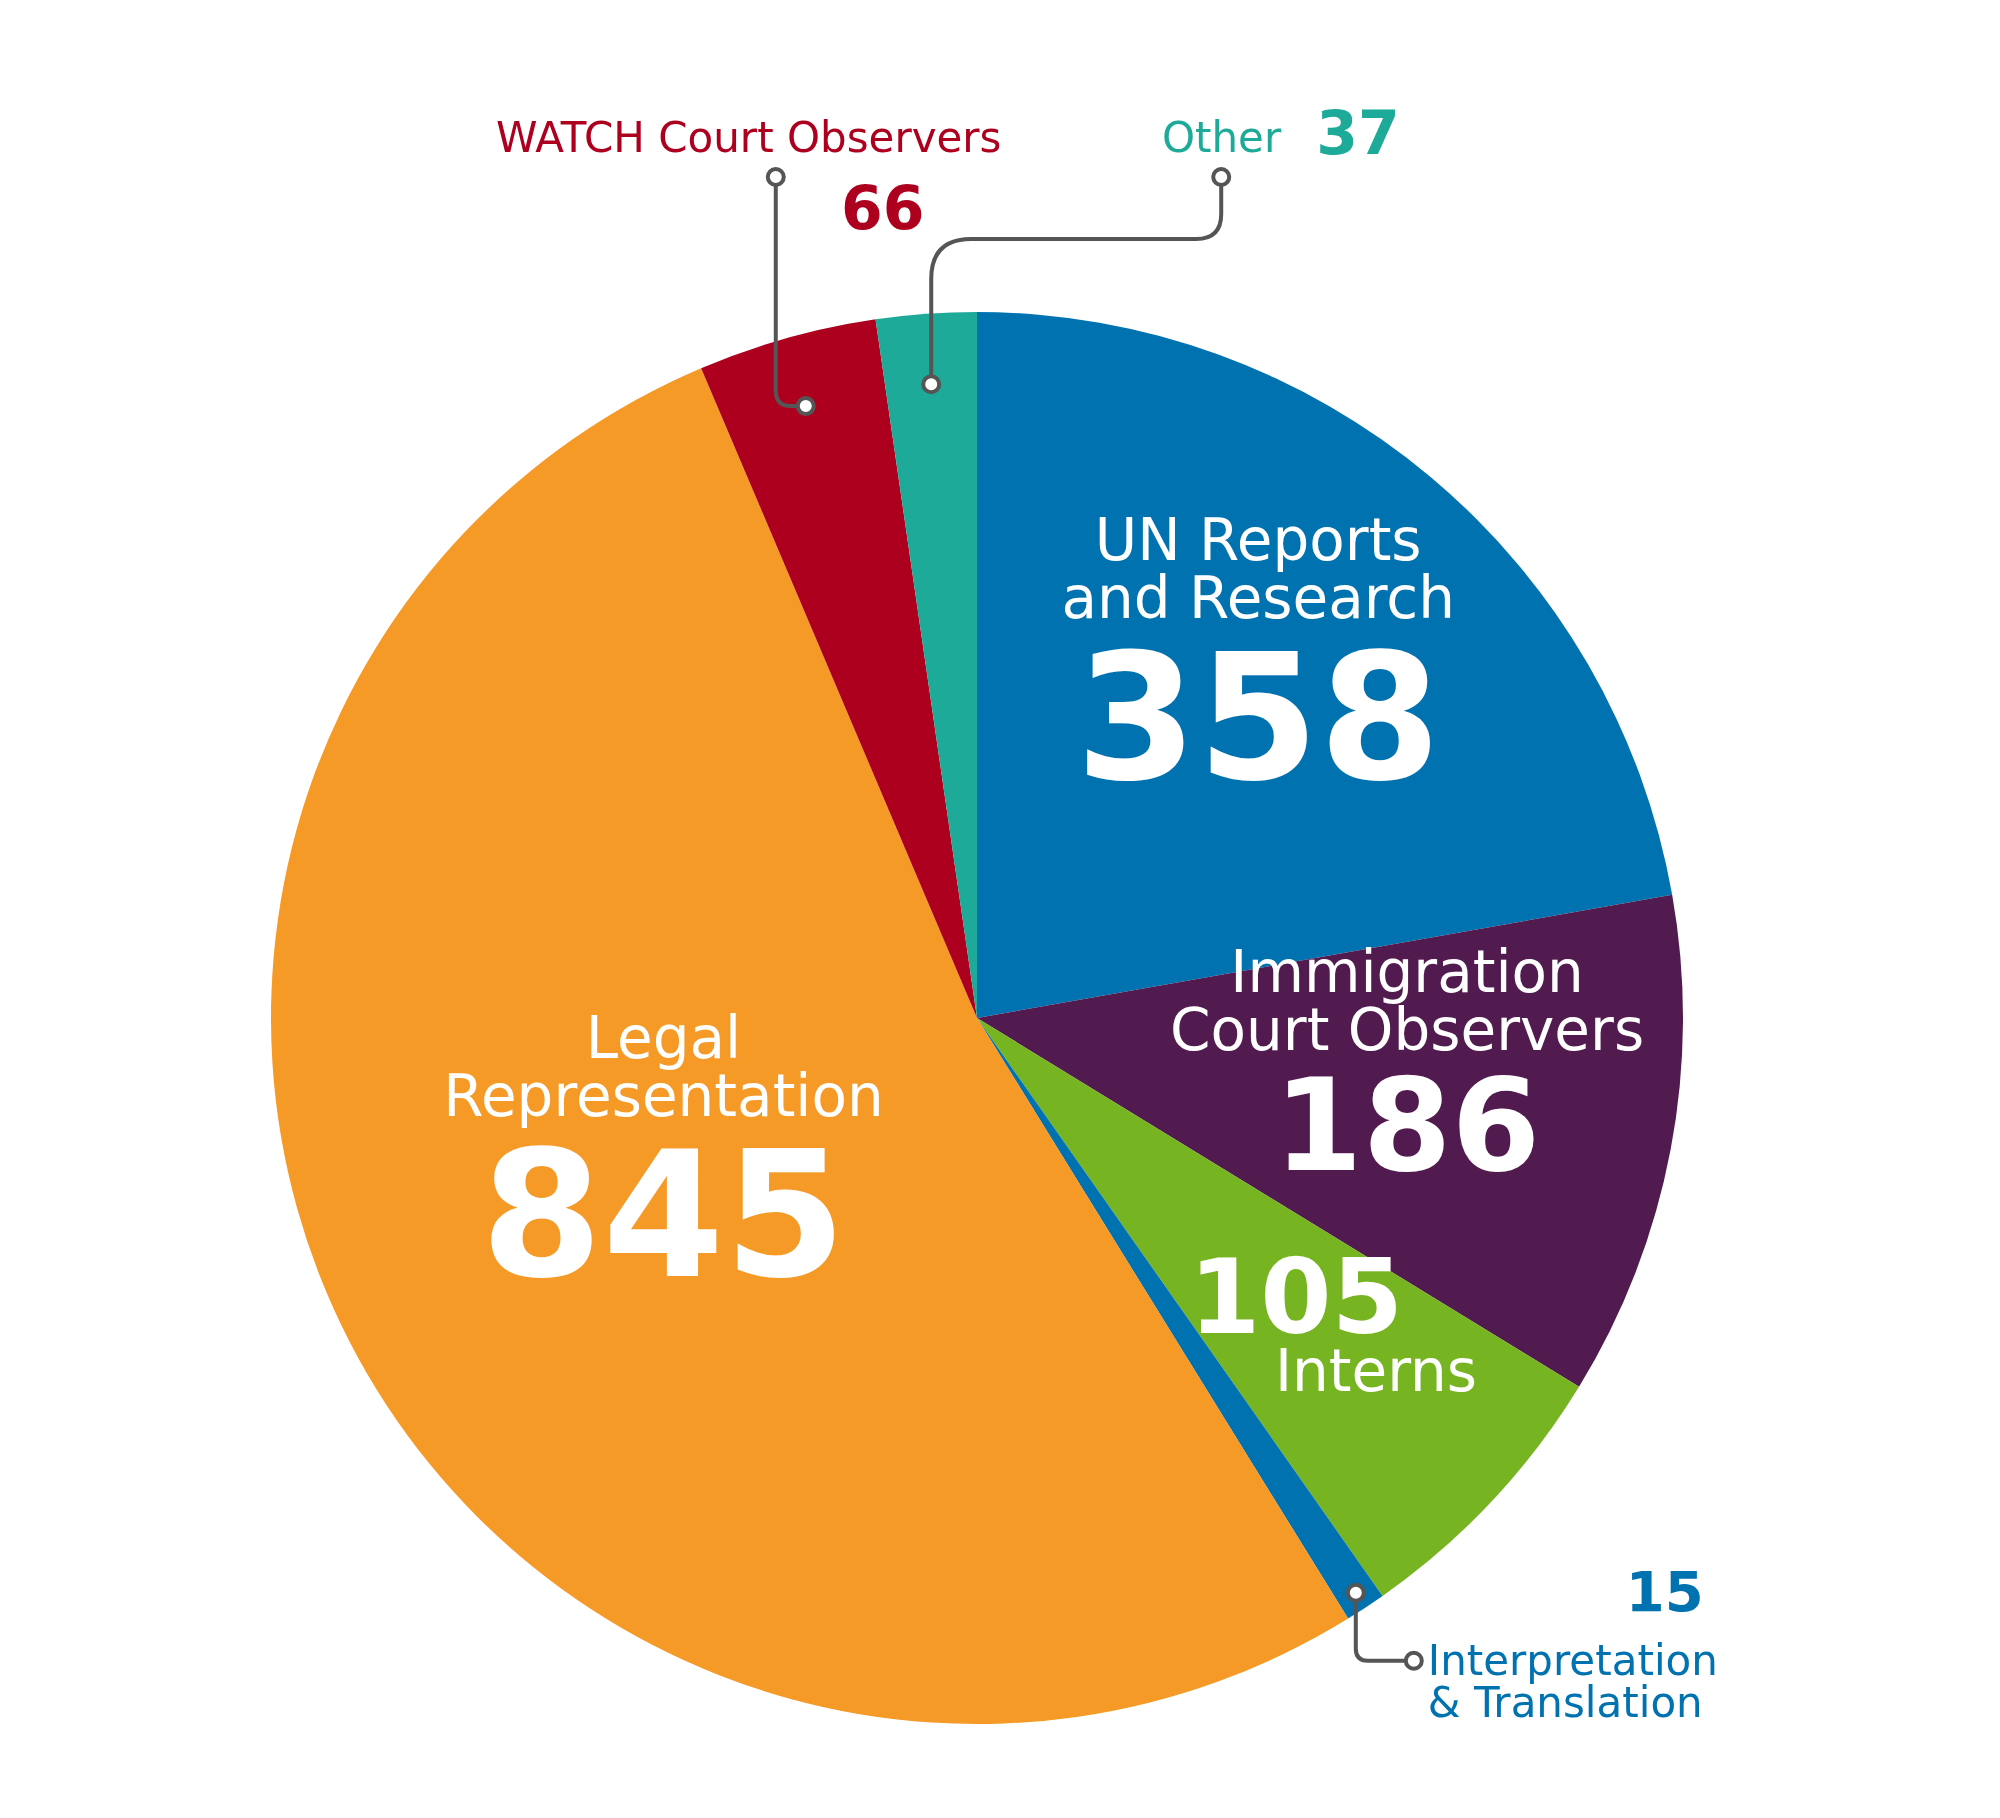  What do you see at coordinates (1664, 1591) in the screenshot?
I see `data-label: 15` at bounding box center [1664, 1591].